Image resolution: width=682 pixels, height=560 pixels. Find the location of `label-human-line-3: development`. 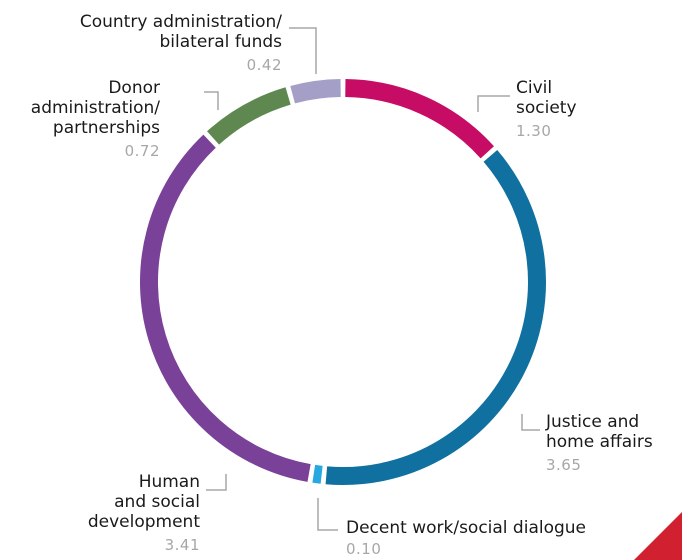

label-human-line-3: development is located at coordinates (143, 522).